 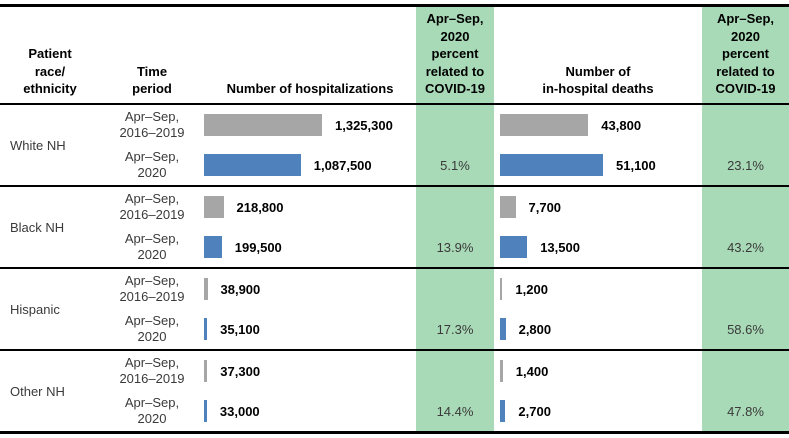 What do you see at coordinates (310, 329) in the screenshot?
I see `hospitalizations-cell: 35,100` at bounding box center [310, 329].